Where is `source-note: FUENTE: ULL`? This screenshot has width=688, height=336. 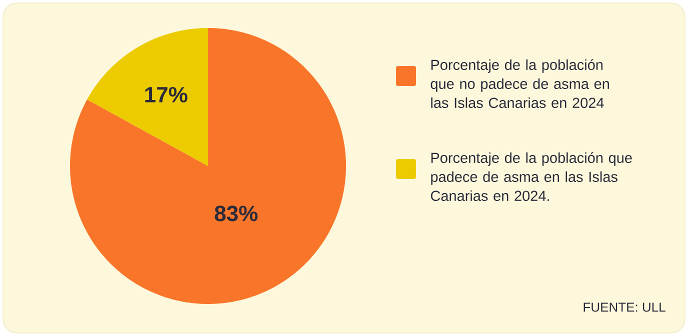 source-note: FUENTE: ULL is located at coordinates (625, 307).